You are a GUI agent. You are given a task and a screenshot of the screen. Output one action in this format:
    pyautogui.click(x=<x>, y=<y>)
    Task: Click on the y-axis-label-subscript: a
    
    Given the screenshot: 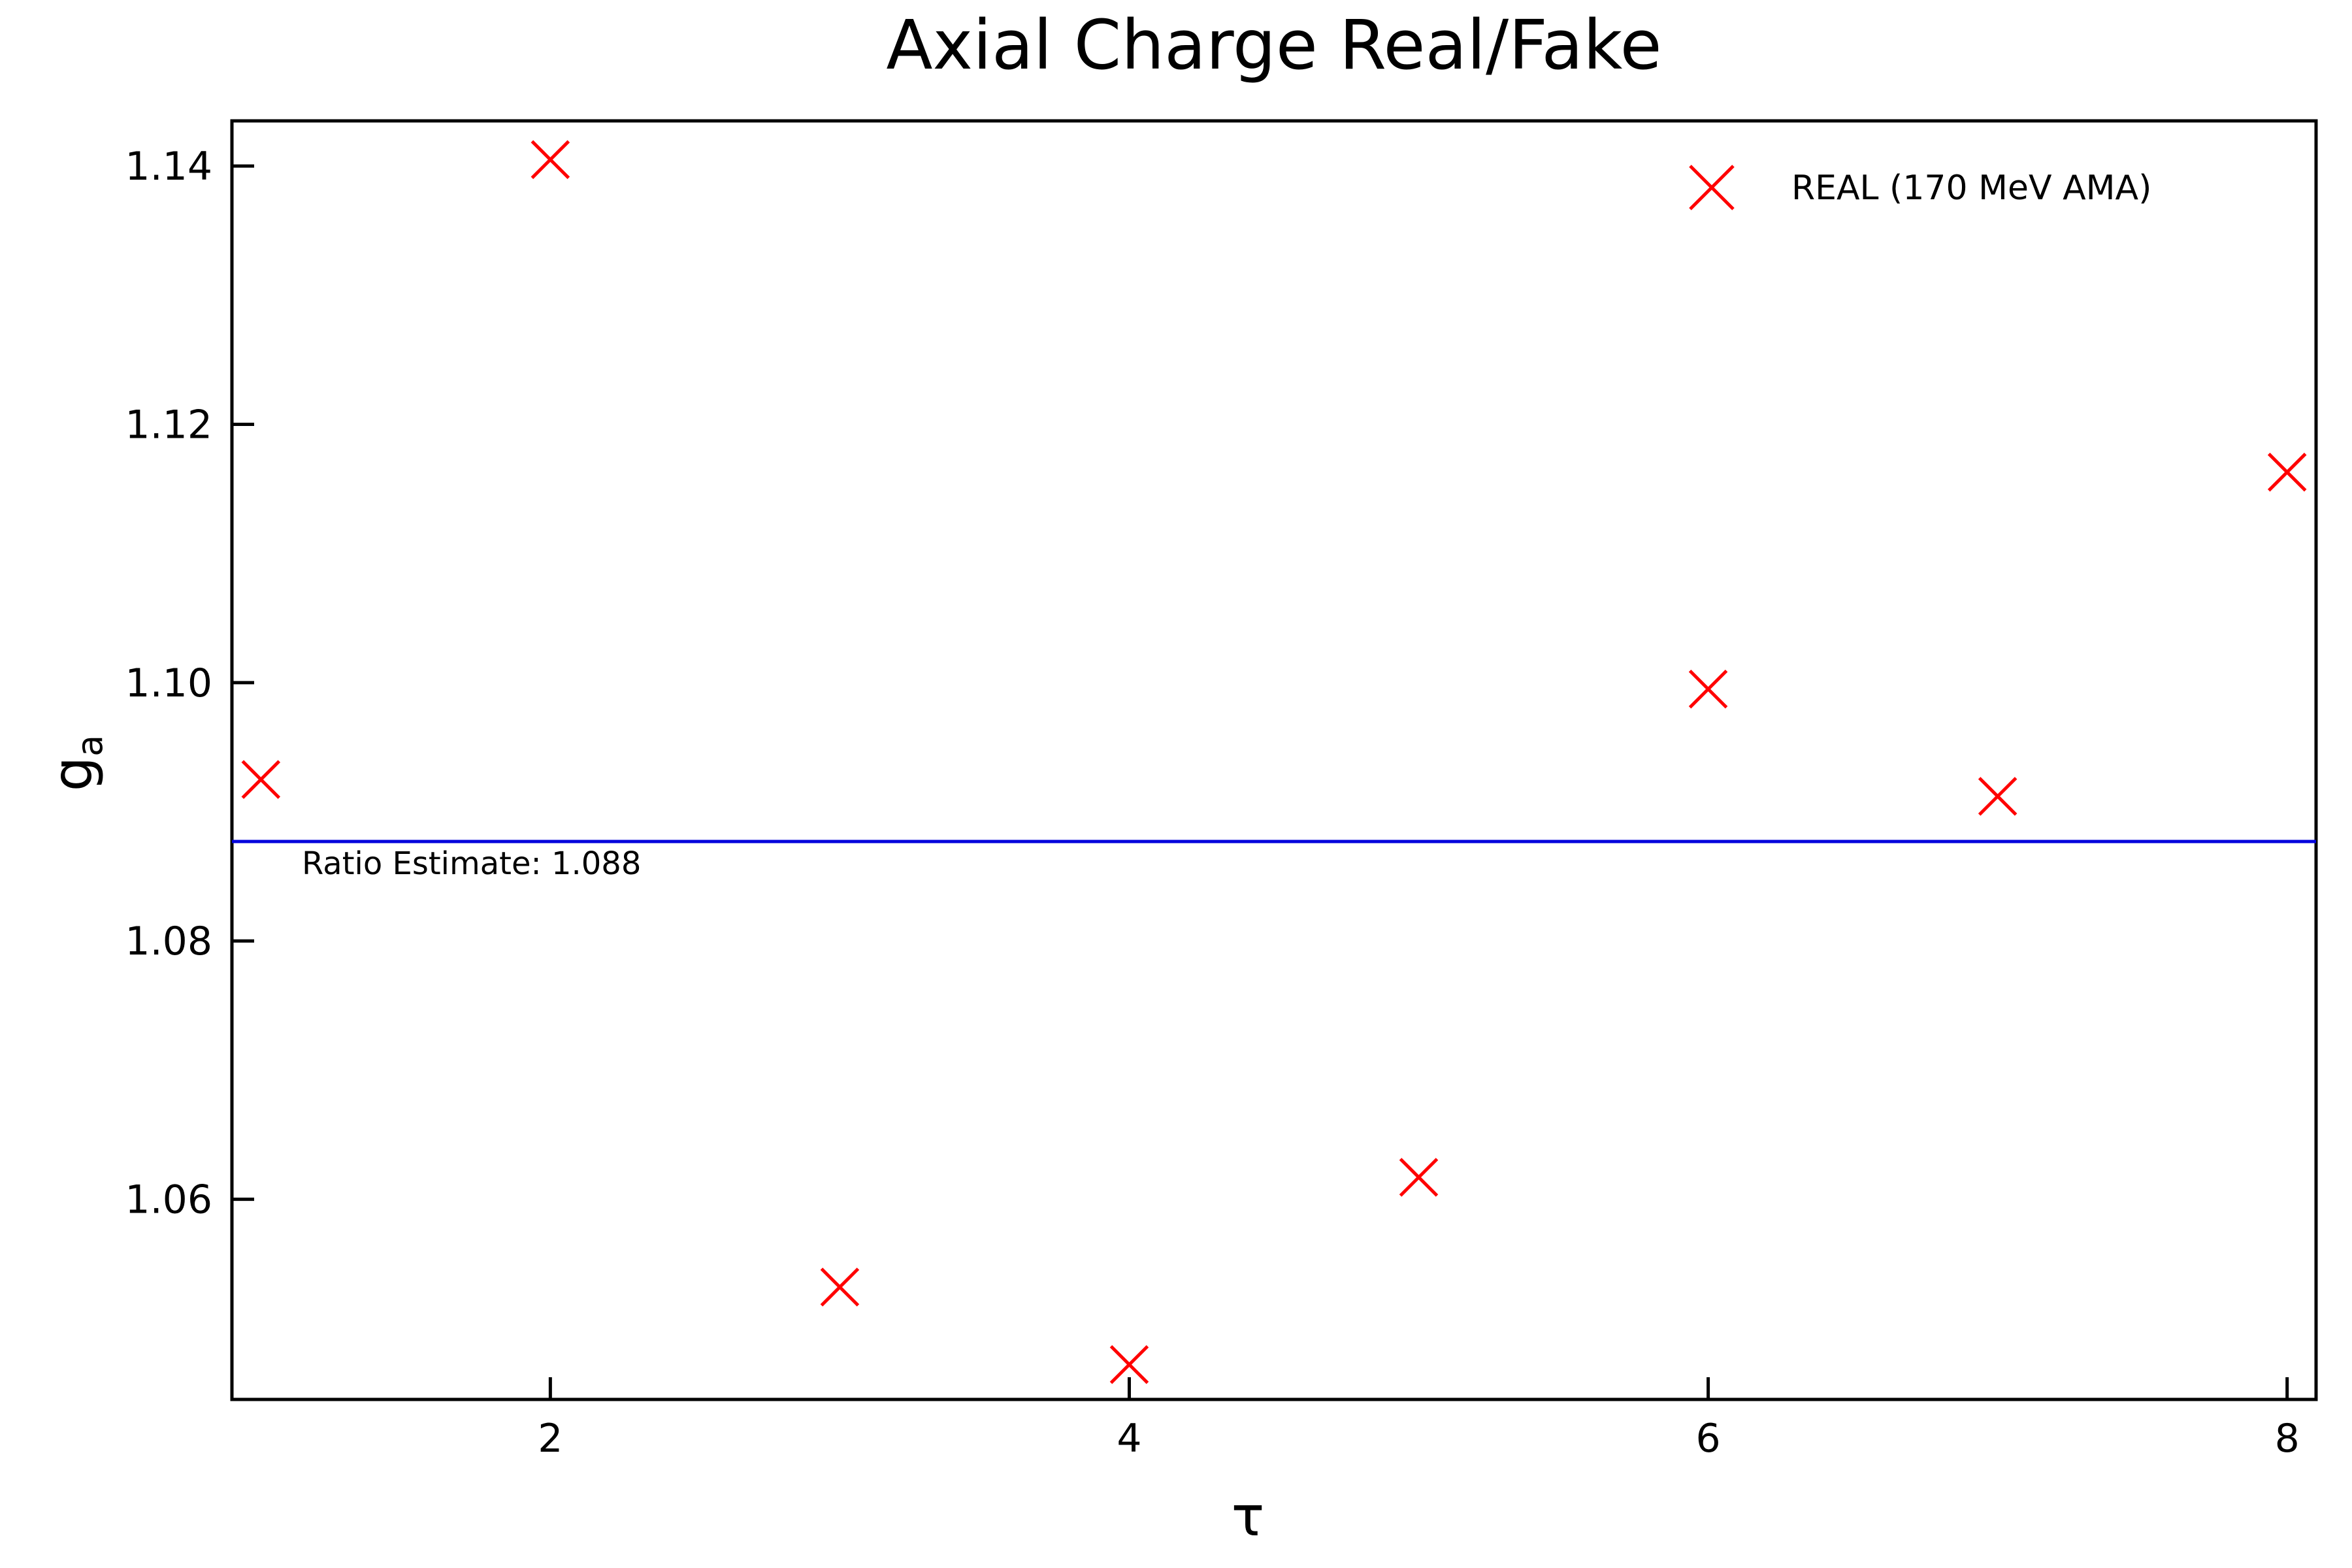 What is the action you would take?
    pyautogui.click(x=89, y=746)
    